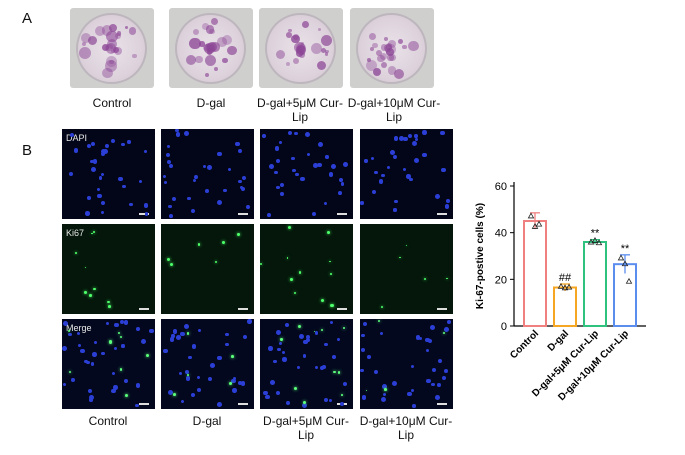 The image size is (685, 455). Describe the element at coordinates (306, 174) in the screenshot. I see `micrograph-dapi` at that location.